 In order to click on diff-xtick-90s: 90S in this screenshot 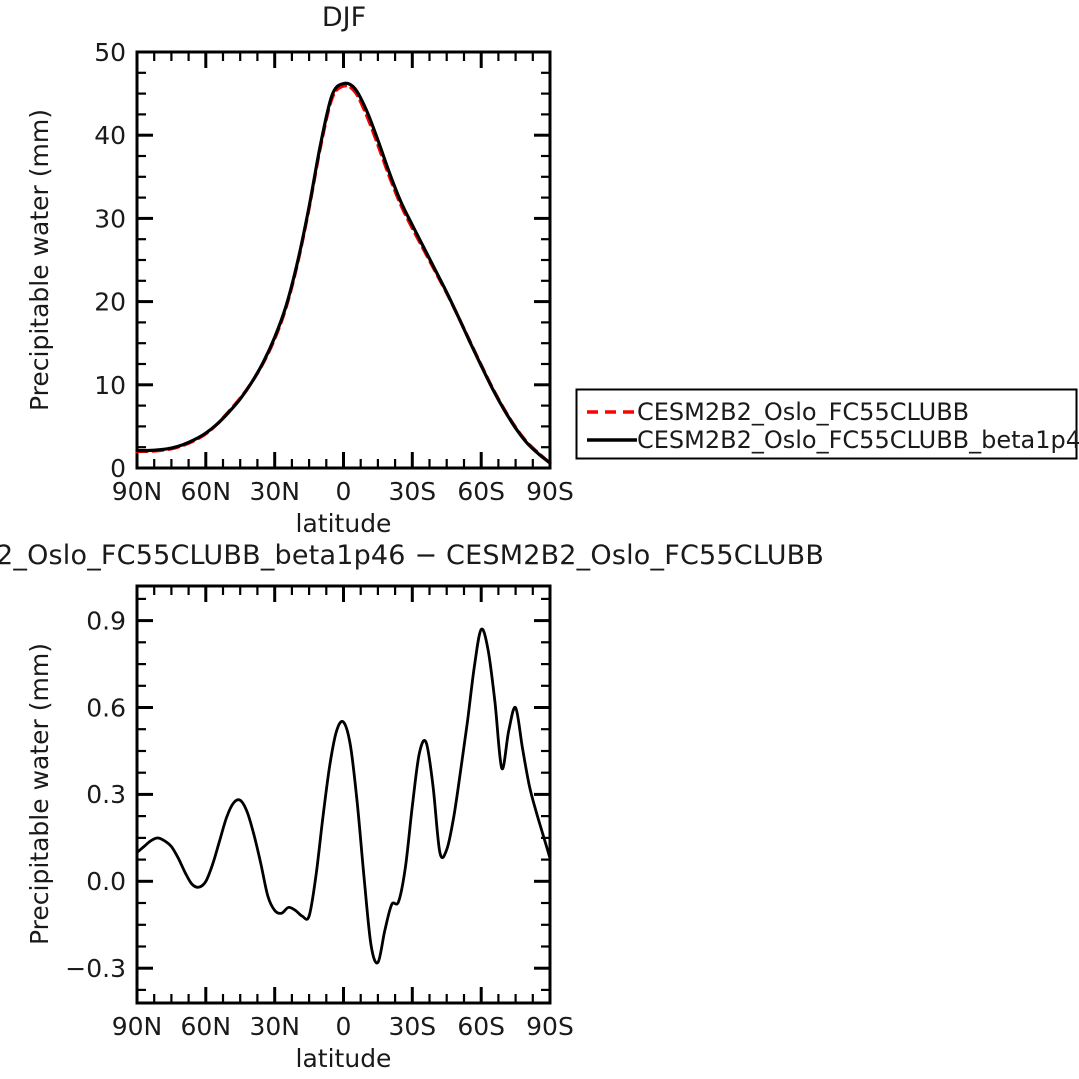, I will do `click(550, 1026)`.